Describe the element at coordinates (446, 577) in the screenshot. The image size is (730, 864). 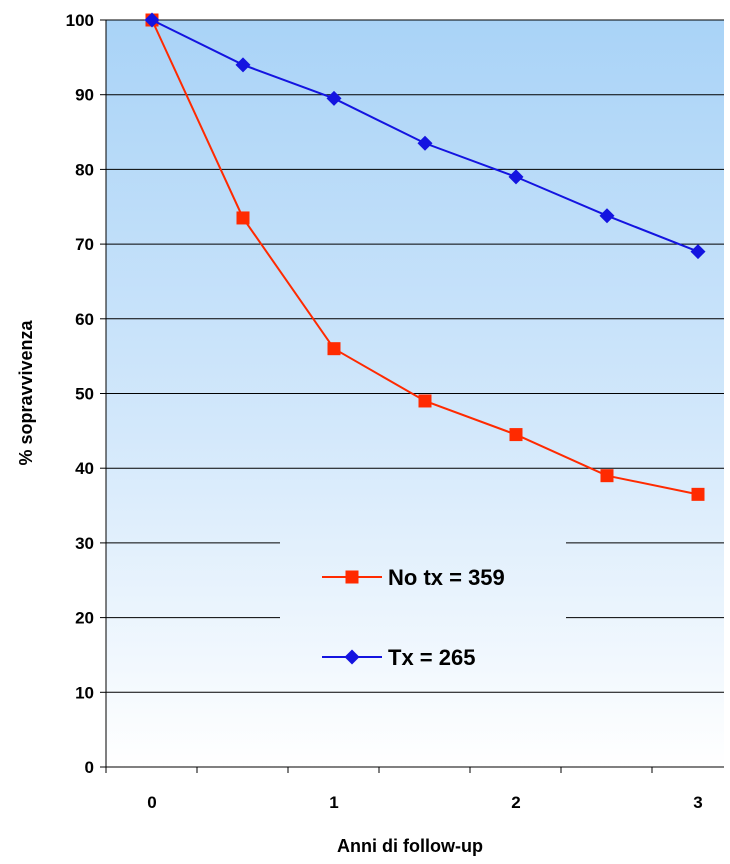
I see `legend-label-0: No tx = 359` at that location.